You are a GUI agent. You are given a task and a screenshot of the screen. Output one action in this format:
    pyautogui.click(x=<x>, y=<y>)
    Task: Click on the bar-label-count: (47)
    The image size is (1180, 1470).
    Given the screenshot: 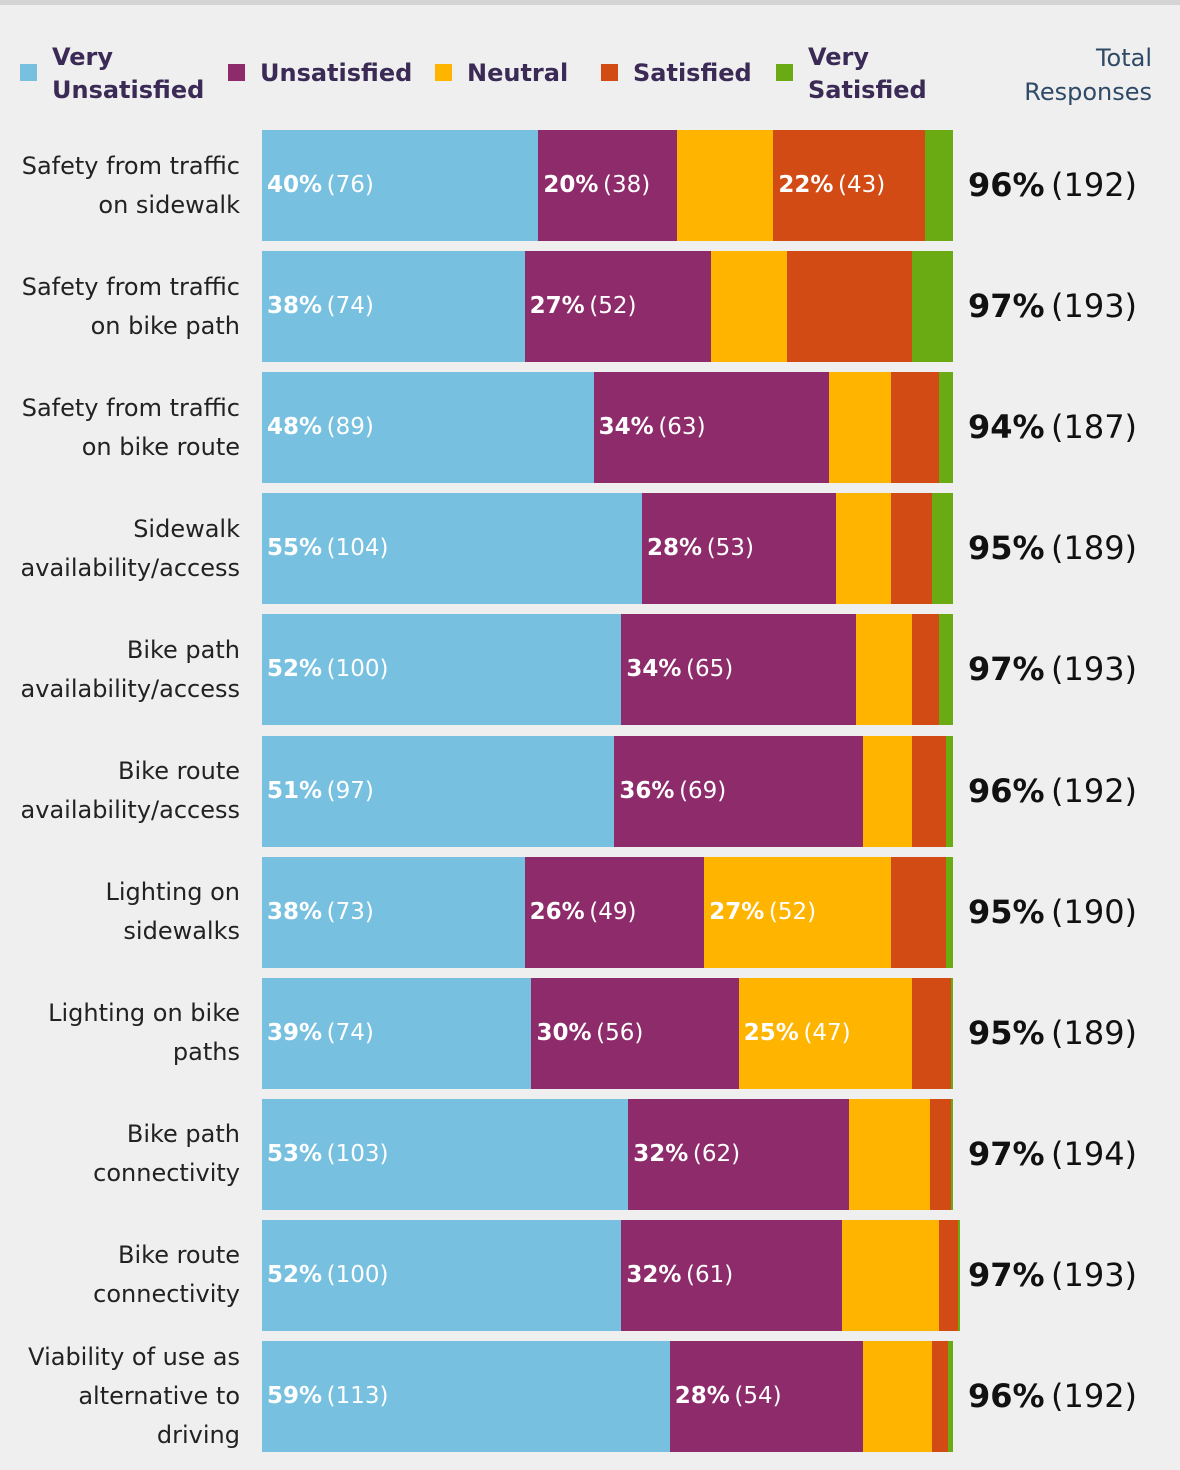 What is the action you would take?
    pyautogui.click(x=827, y=1032)
    